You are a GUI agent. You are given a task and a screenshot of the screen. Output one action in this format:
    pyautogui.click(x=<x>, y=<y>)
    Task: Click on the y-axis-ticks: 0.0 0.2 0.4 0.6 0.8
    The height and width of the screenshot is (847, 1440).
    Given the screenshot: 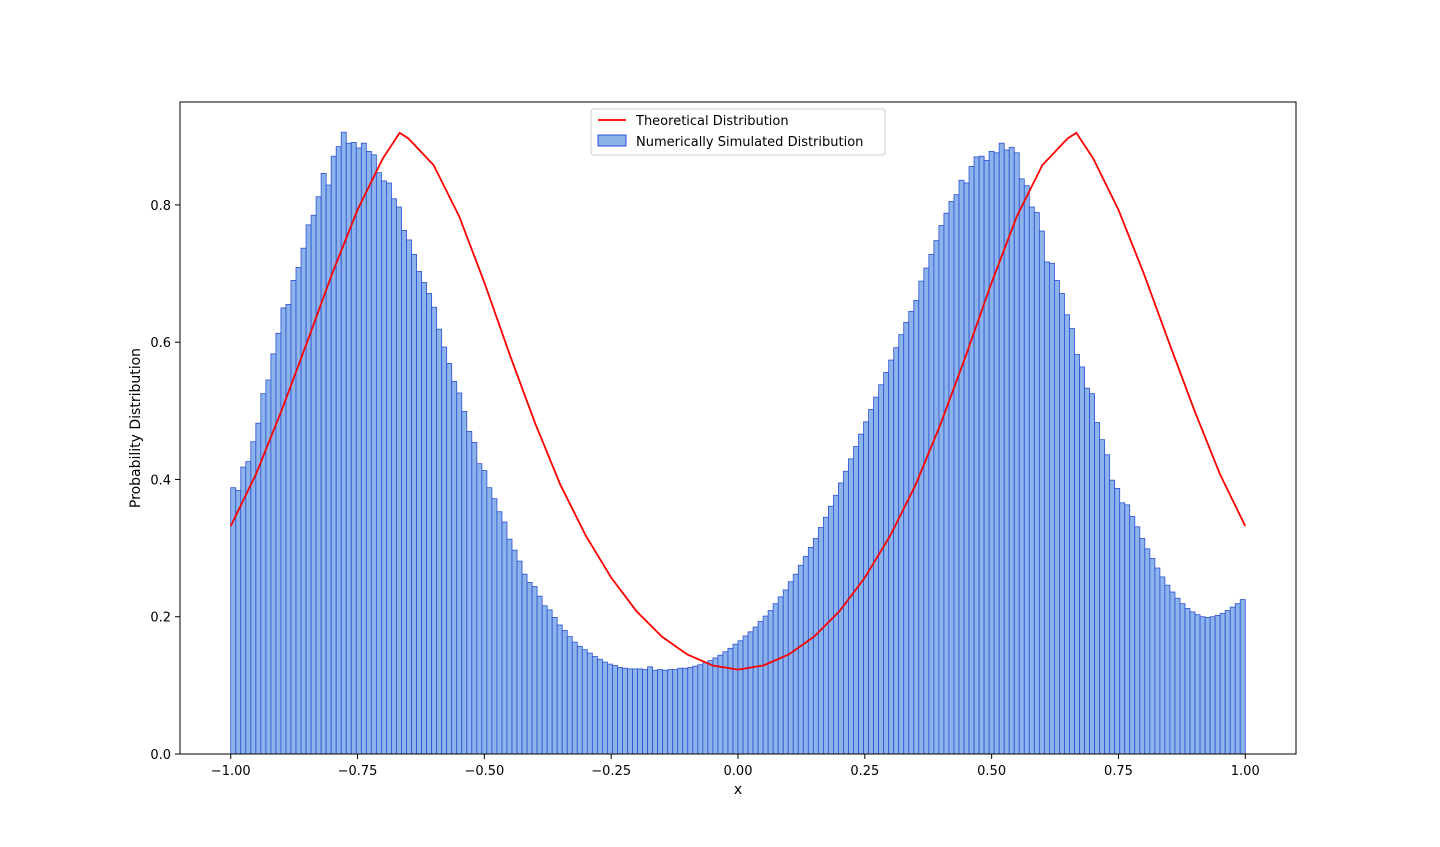 What is the action you would take?
    pyautogui.click(x=165, y=481)
    